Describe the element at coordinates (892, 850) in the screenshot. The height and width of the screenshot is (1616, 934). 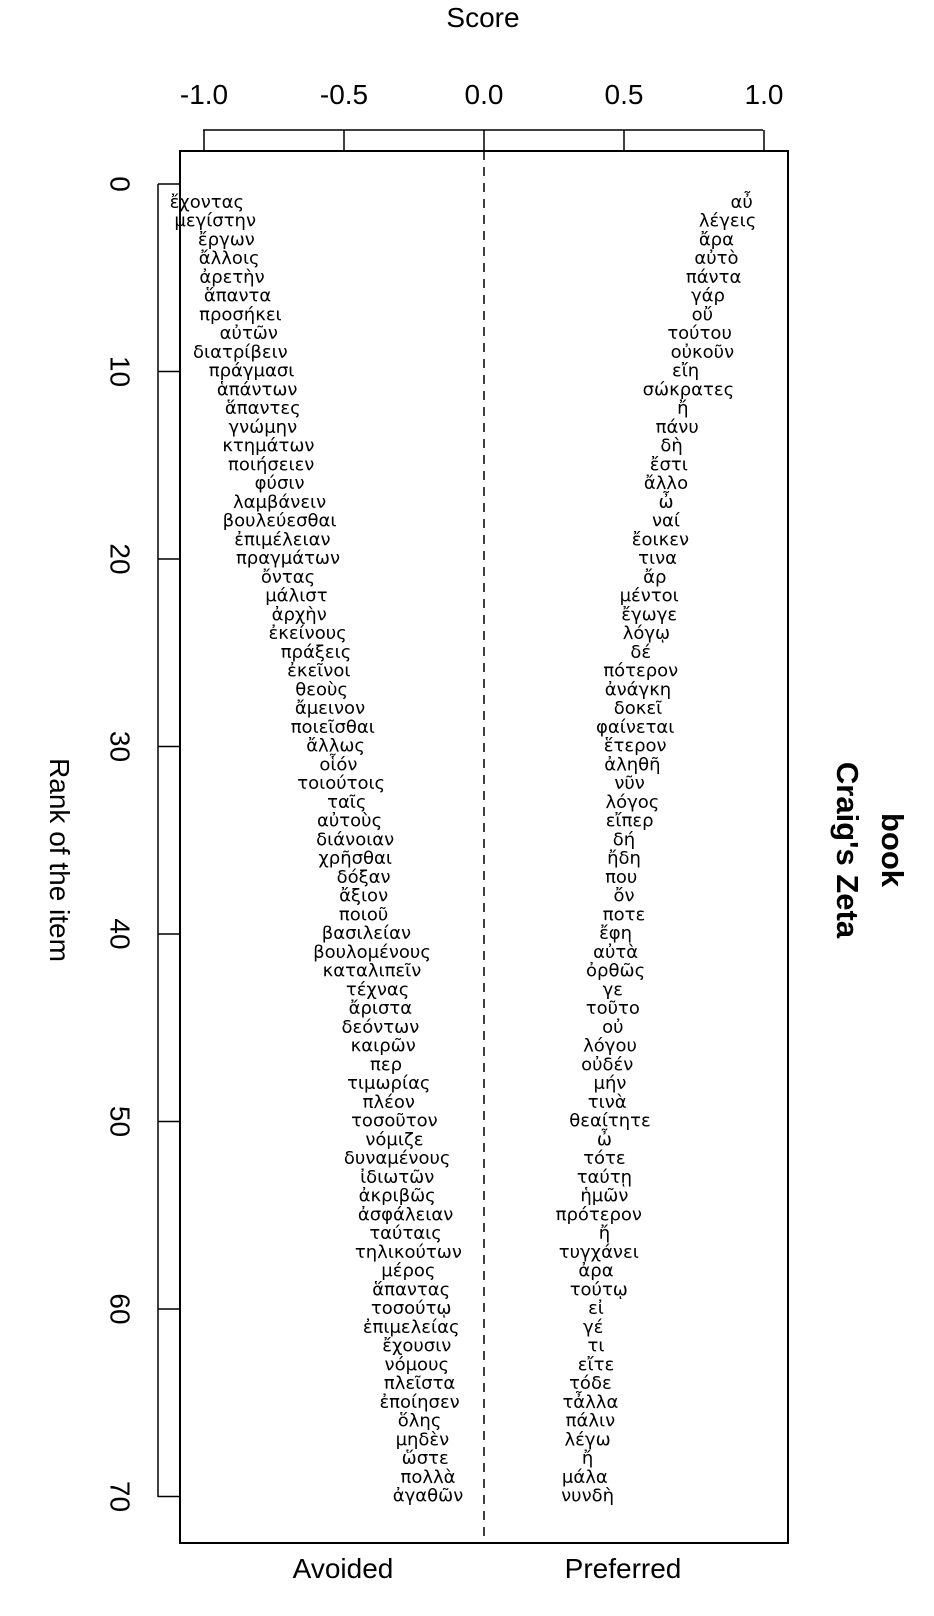
I see `chart-subtitle: book` at that location.